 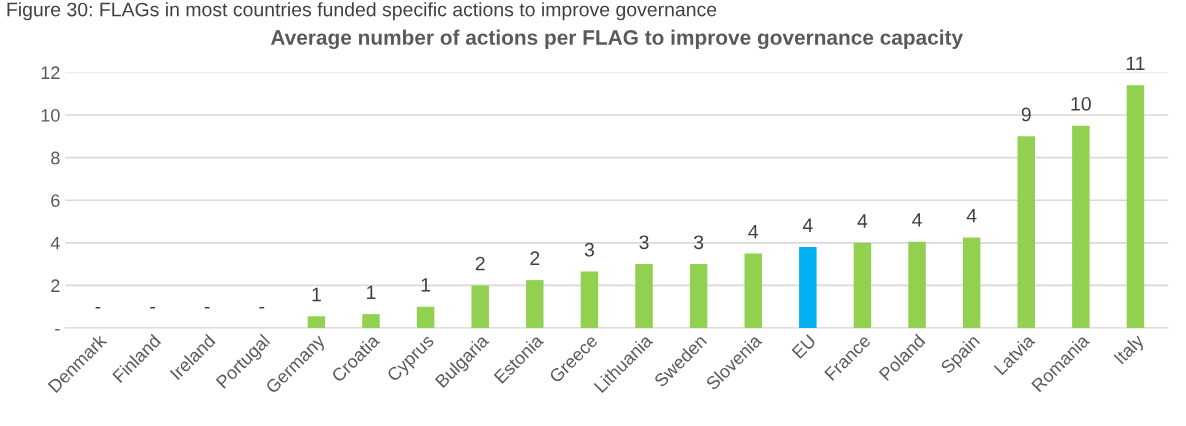 What do you see at coordinates (55, 200) in the screenshot?
I see `y-tick-label: 6` at bounding box center [55, 200].